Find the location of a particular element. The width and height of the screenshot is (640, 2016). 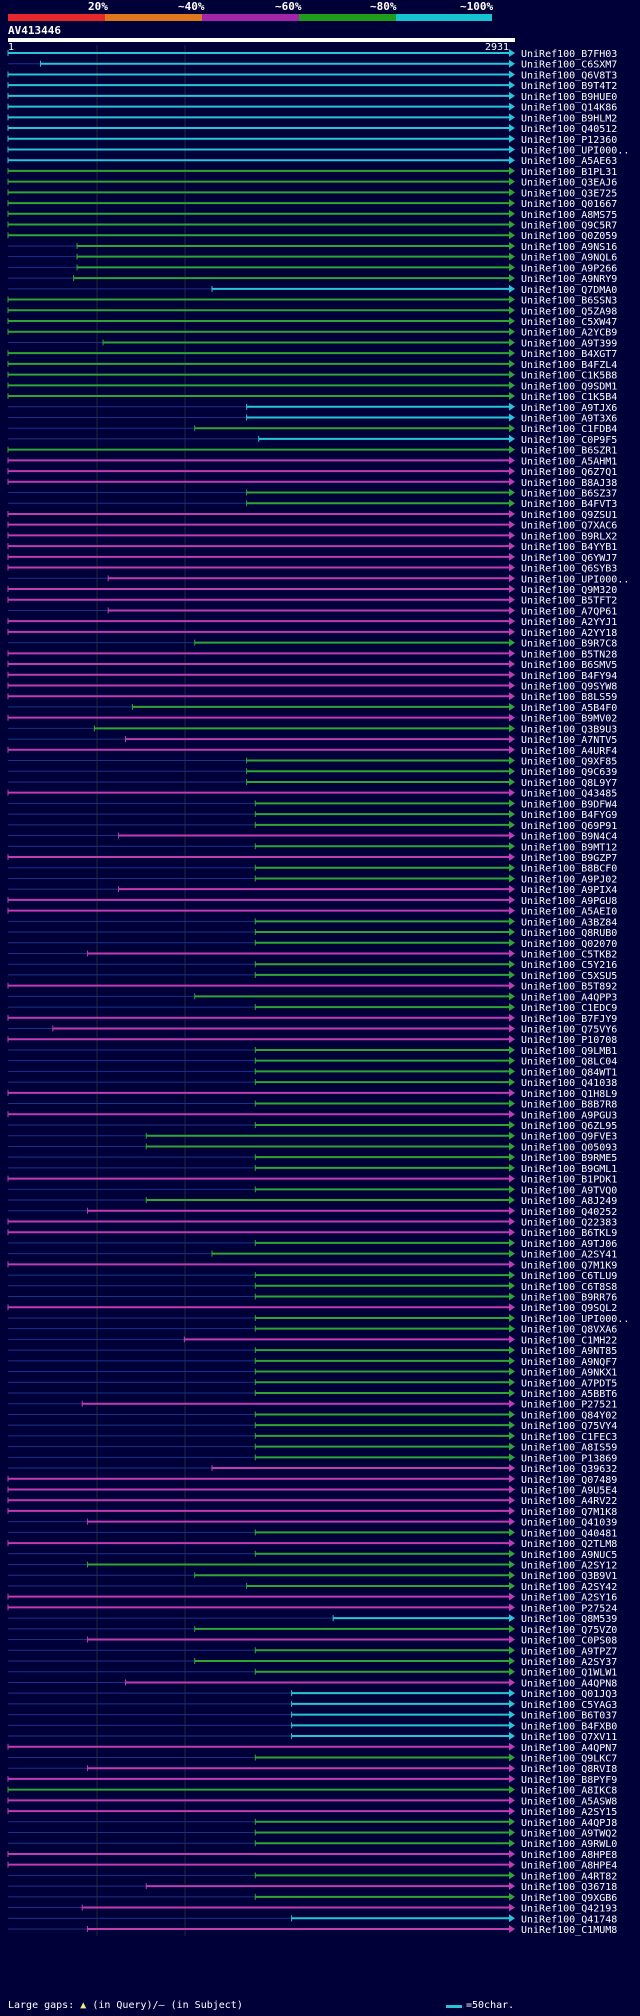

hit-label: UniRef100_A9TPZ7 is located at coordinates (569, 1651).